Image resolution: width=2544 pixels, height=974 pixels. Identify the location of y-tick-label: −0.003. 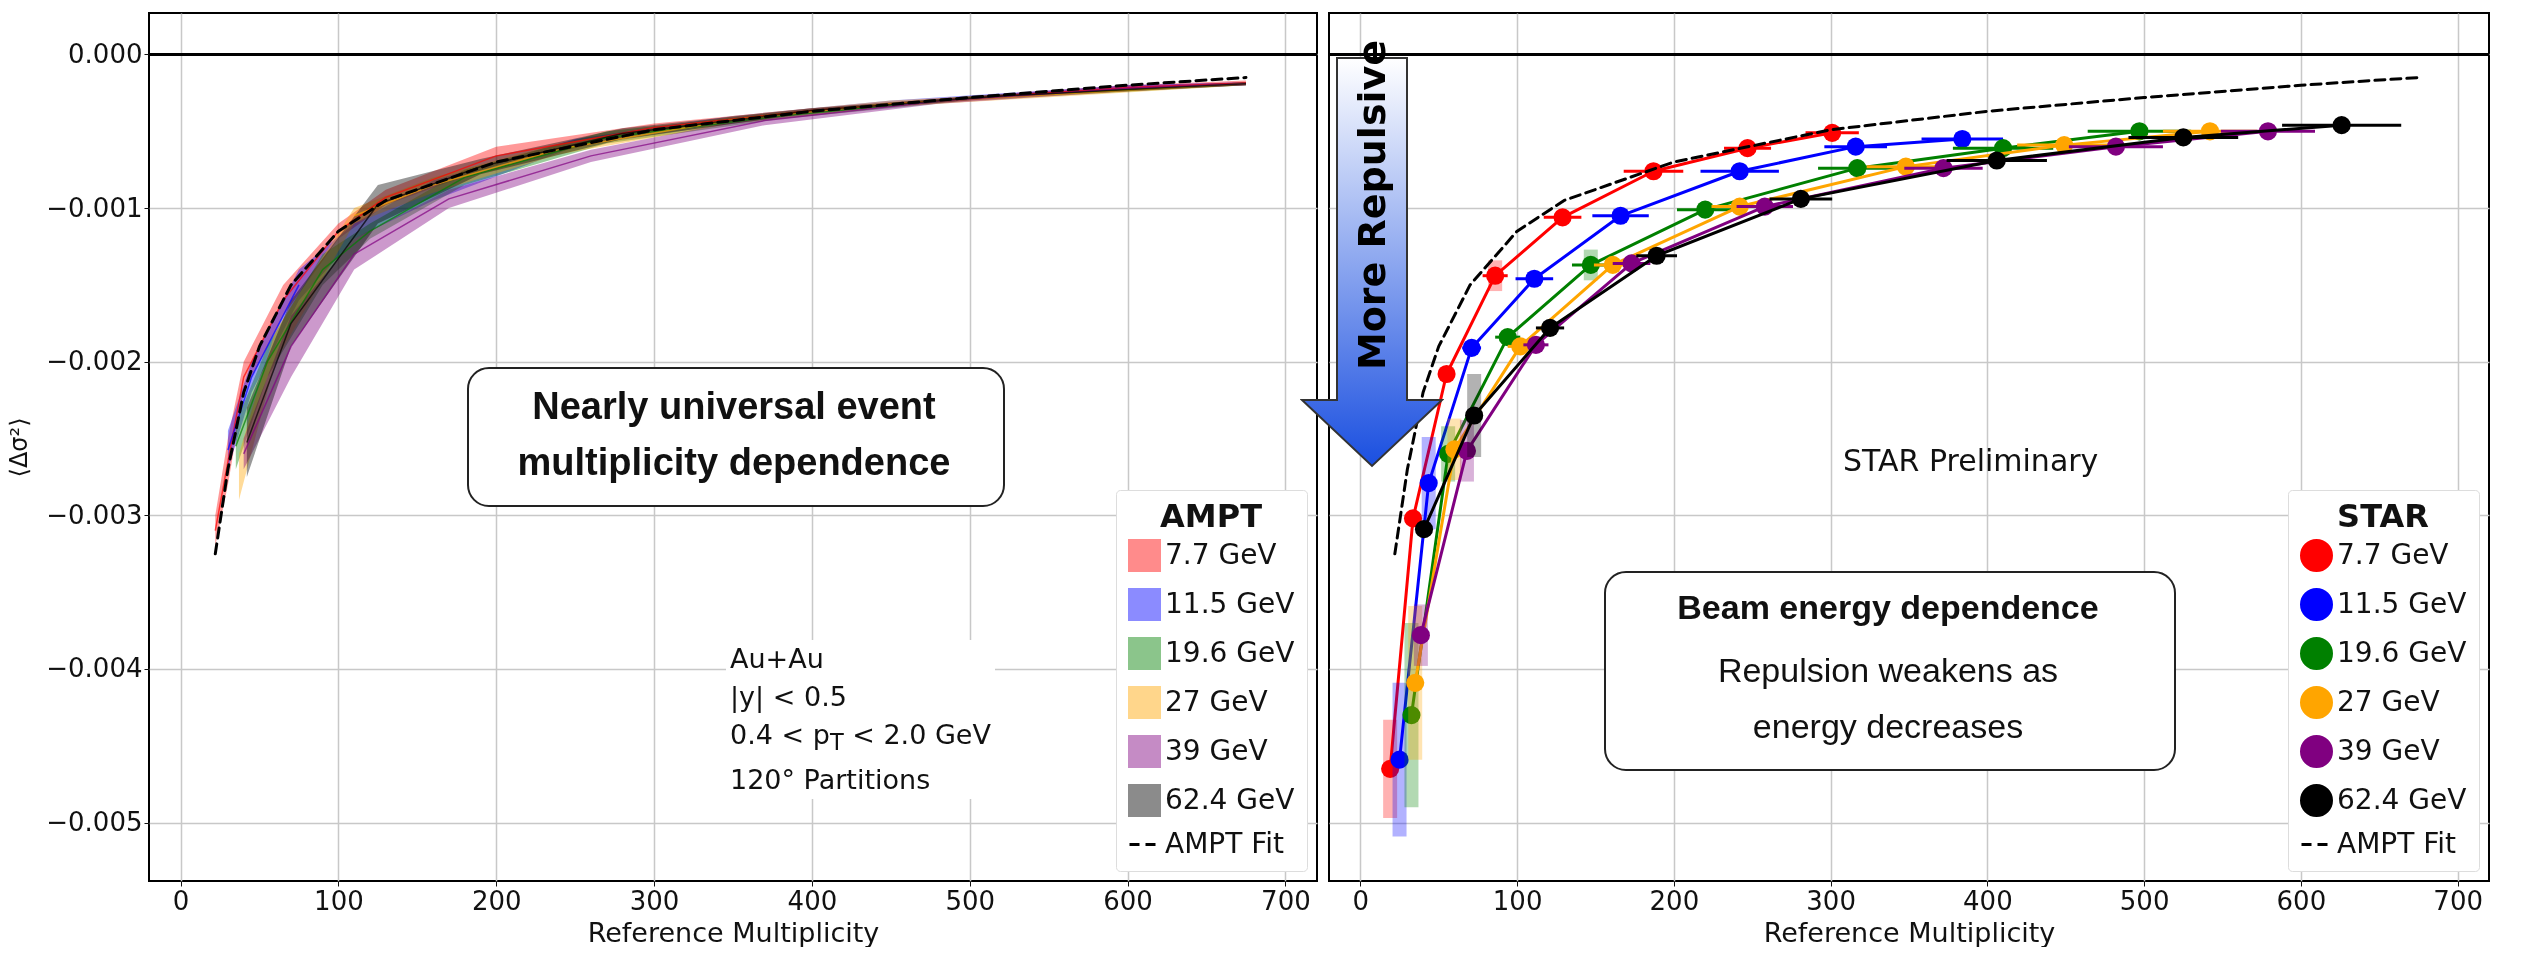
(94, 514).